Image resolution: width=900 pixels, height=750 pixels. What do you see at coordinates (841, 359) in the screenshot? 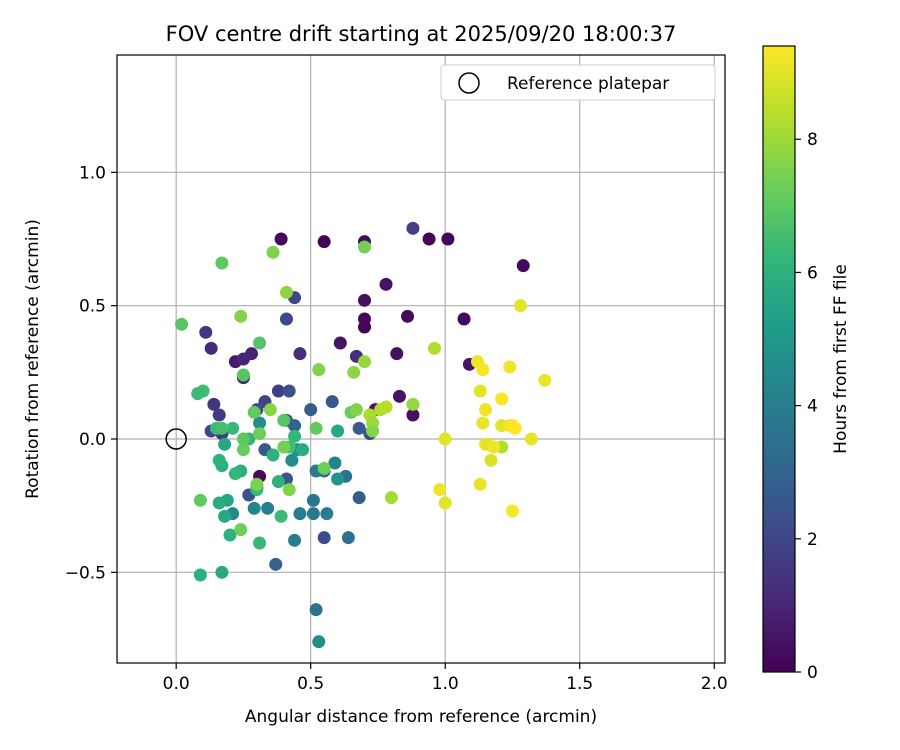
I see `colorbar-label: Hours from first FF file` at bounding box center [841, 359].